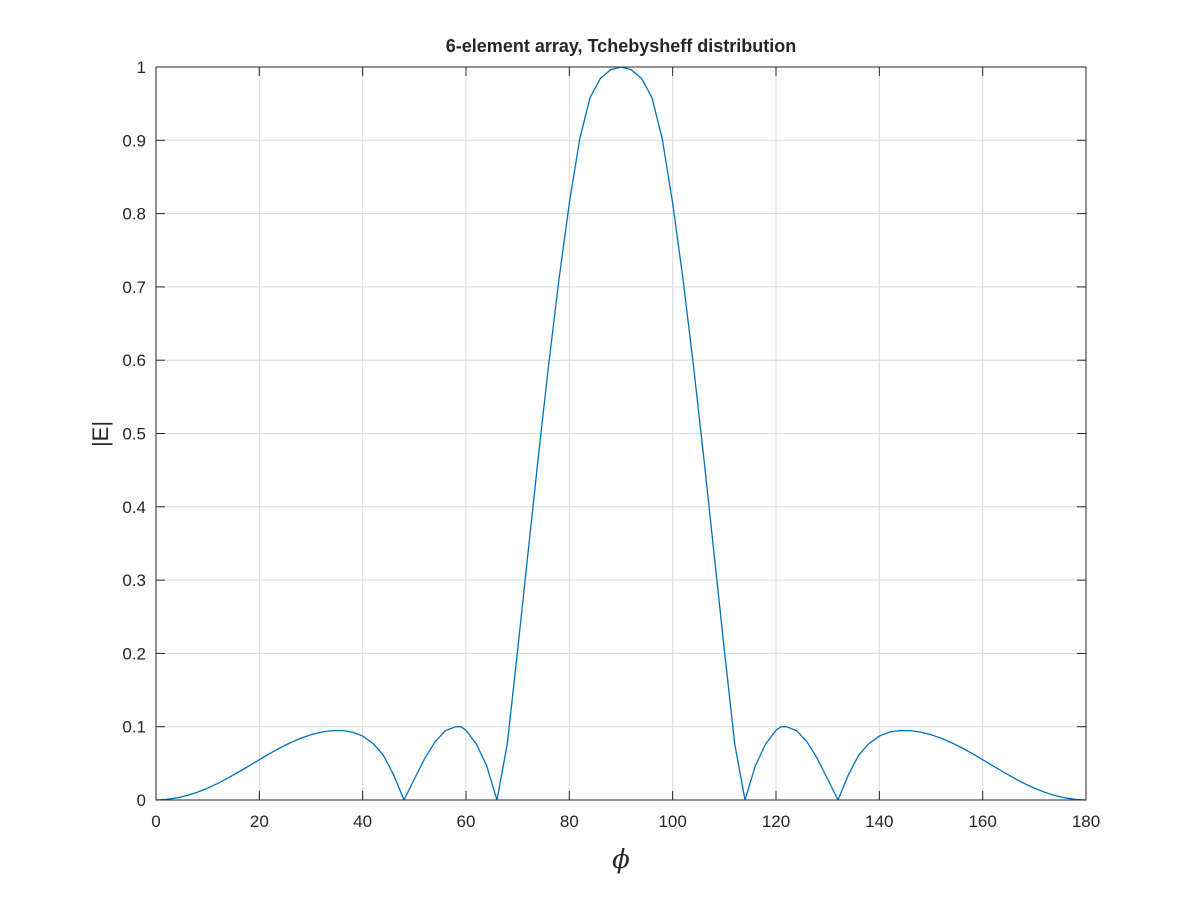  Describe the element at coordinates (621, 860) in the screenshot. I see `x-axis-label: ϕ` at that location.